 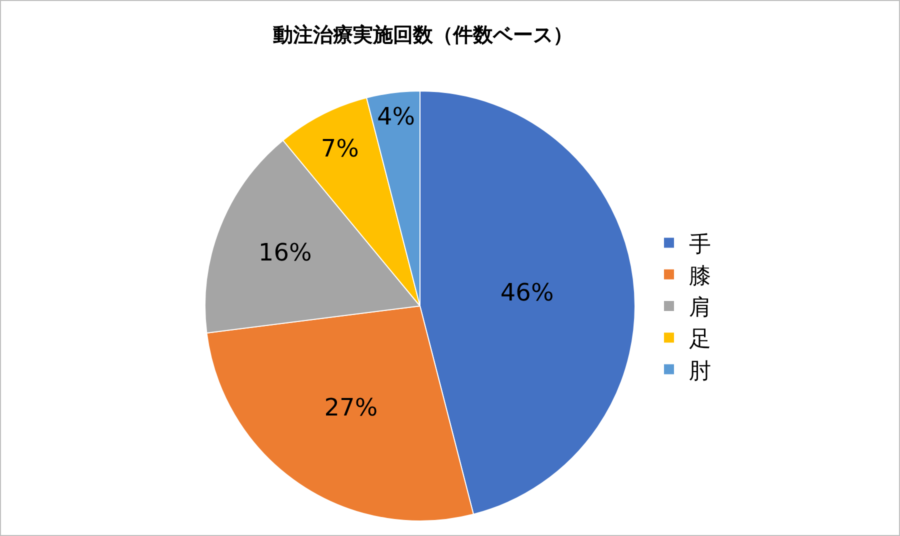 What do you see at coordinates (423, 34) in the screenshot?
I see `chart-title: 動注治療実施回数（件数ベース）` at bounding box center [423, 34].